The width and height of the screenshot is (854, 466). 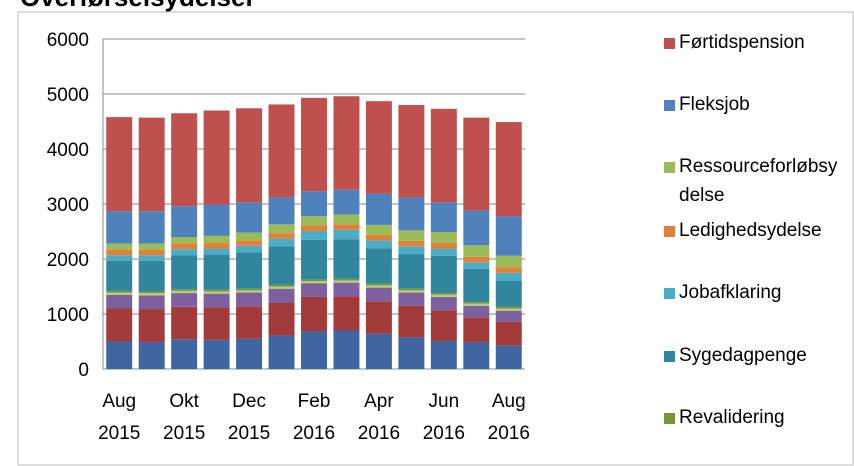 What do you see at coordinates (444, 417) in the screenshot?
I see `x-tick-label: Jun 2016` at bounding box center [444, 417].